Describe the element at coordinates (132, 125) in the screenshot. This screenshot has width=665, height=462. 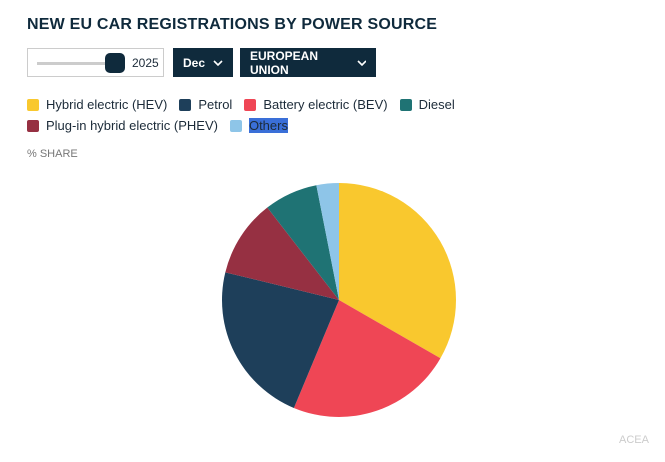
I see `legend-label: Plug-in hybrid electric (PHEV)` at that location.